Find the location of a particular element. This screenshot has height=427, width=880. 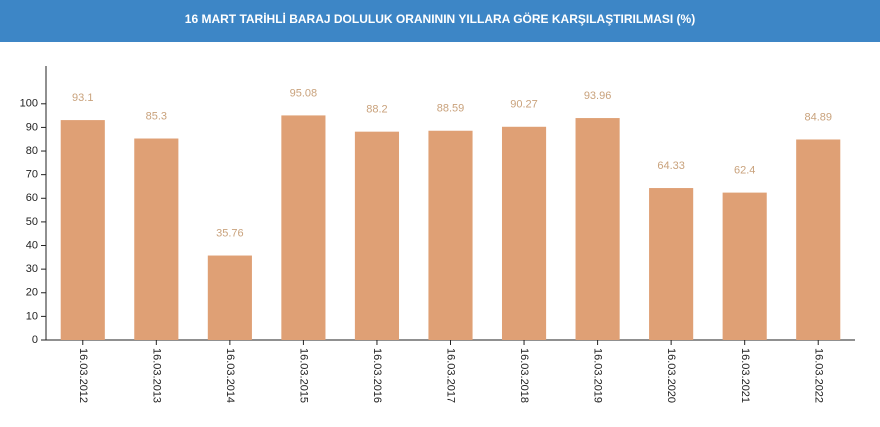

x-tick-label: 16.03.2015 is located at coordinates (304, 375).